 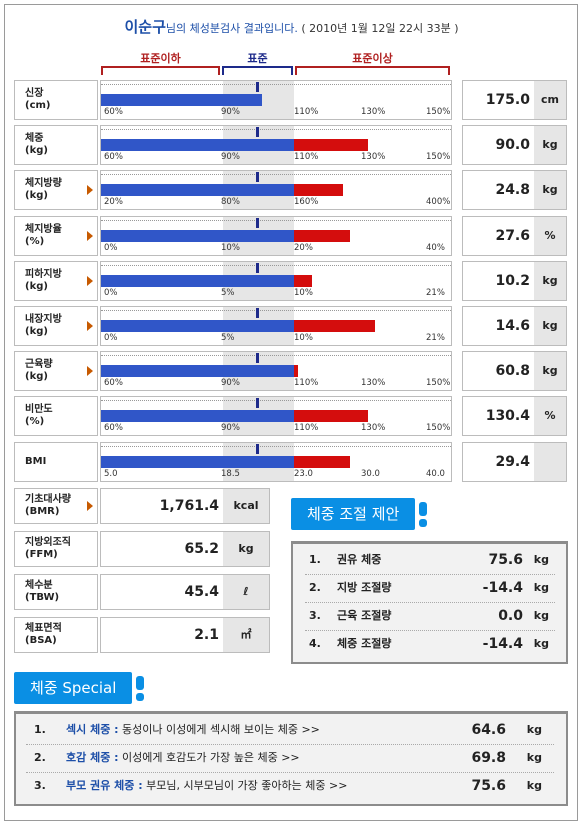 I want to click on tick-label: 18.5, so click(x=230, y=474).